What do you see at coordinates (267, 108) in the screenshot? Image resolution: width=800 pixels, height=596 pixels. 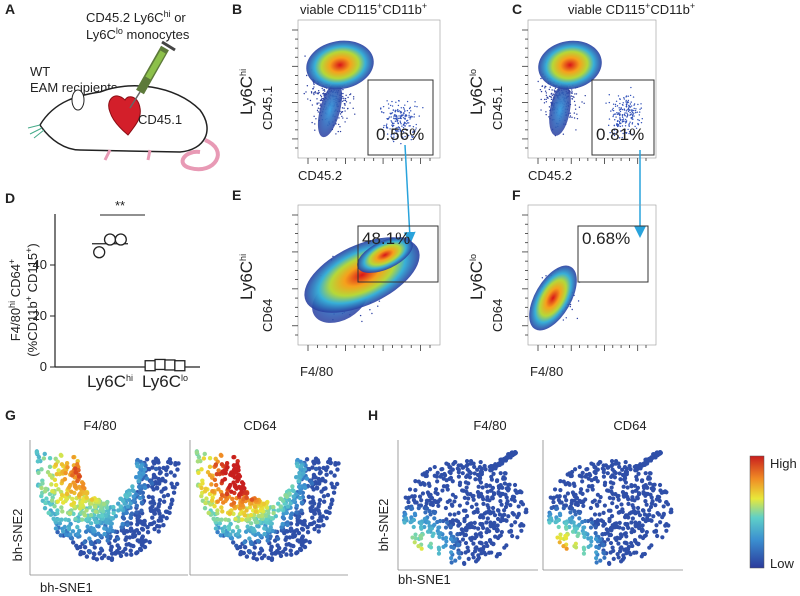 I see `y-label: CD45.1` at bounding box center [267, 108].